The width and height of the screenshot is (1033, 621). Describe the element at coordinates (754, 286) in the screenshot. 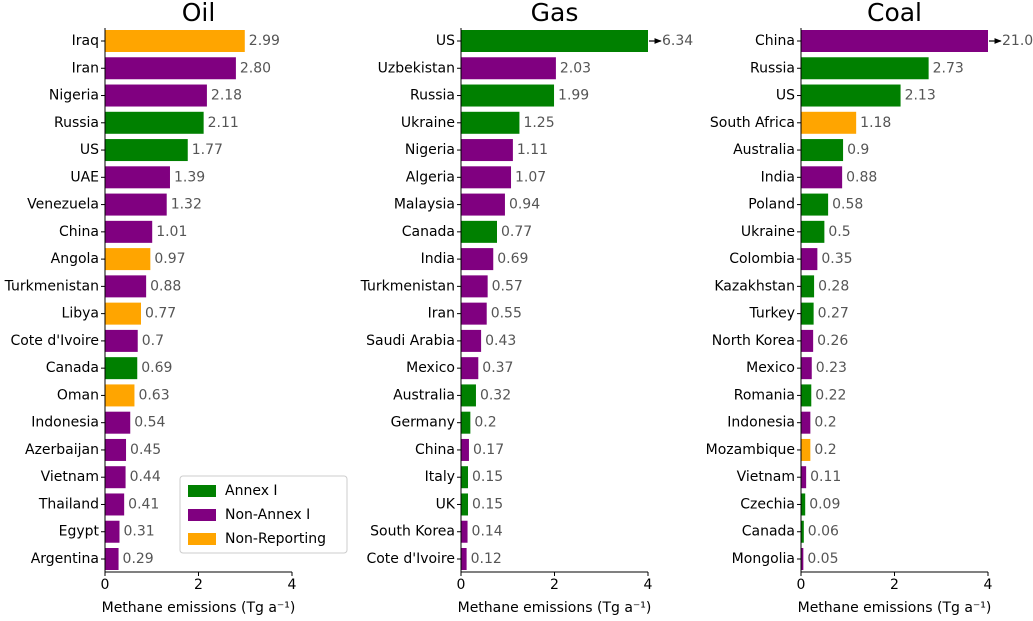

I see `y-tick-label: Kazakhstan` at that location.